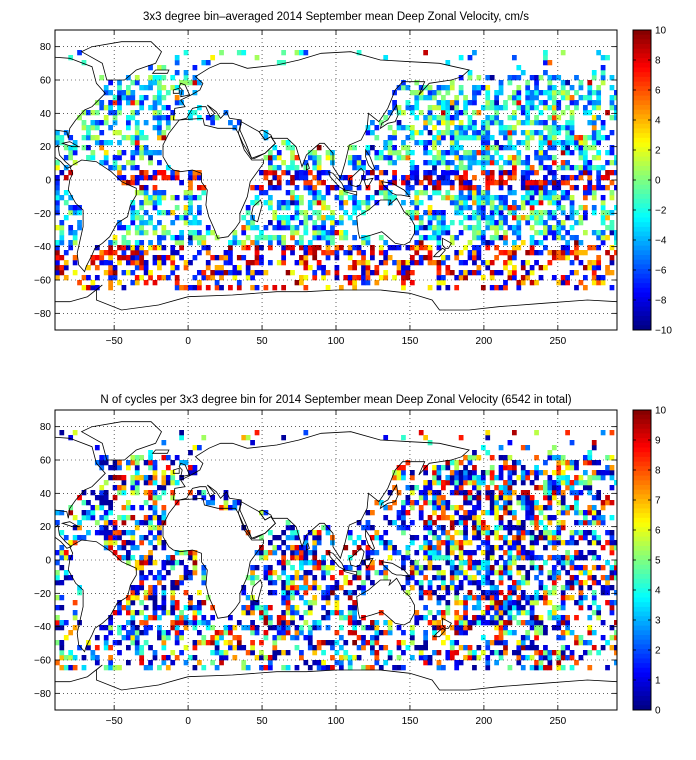 This screenshot has width=696, height=760. I want to click on coastline, so click(184, 470).